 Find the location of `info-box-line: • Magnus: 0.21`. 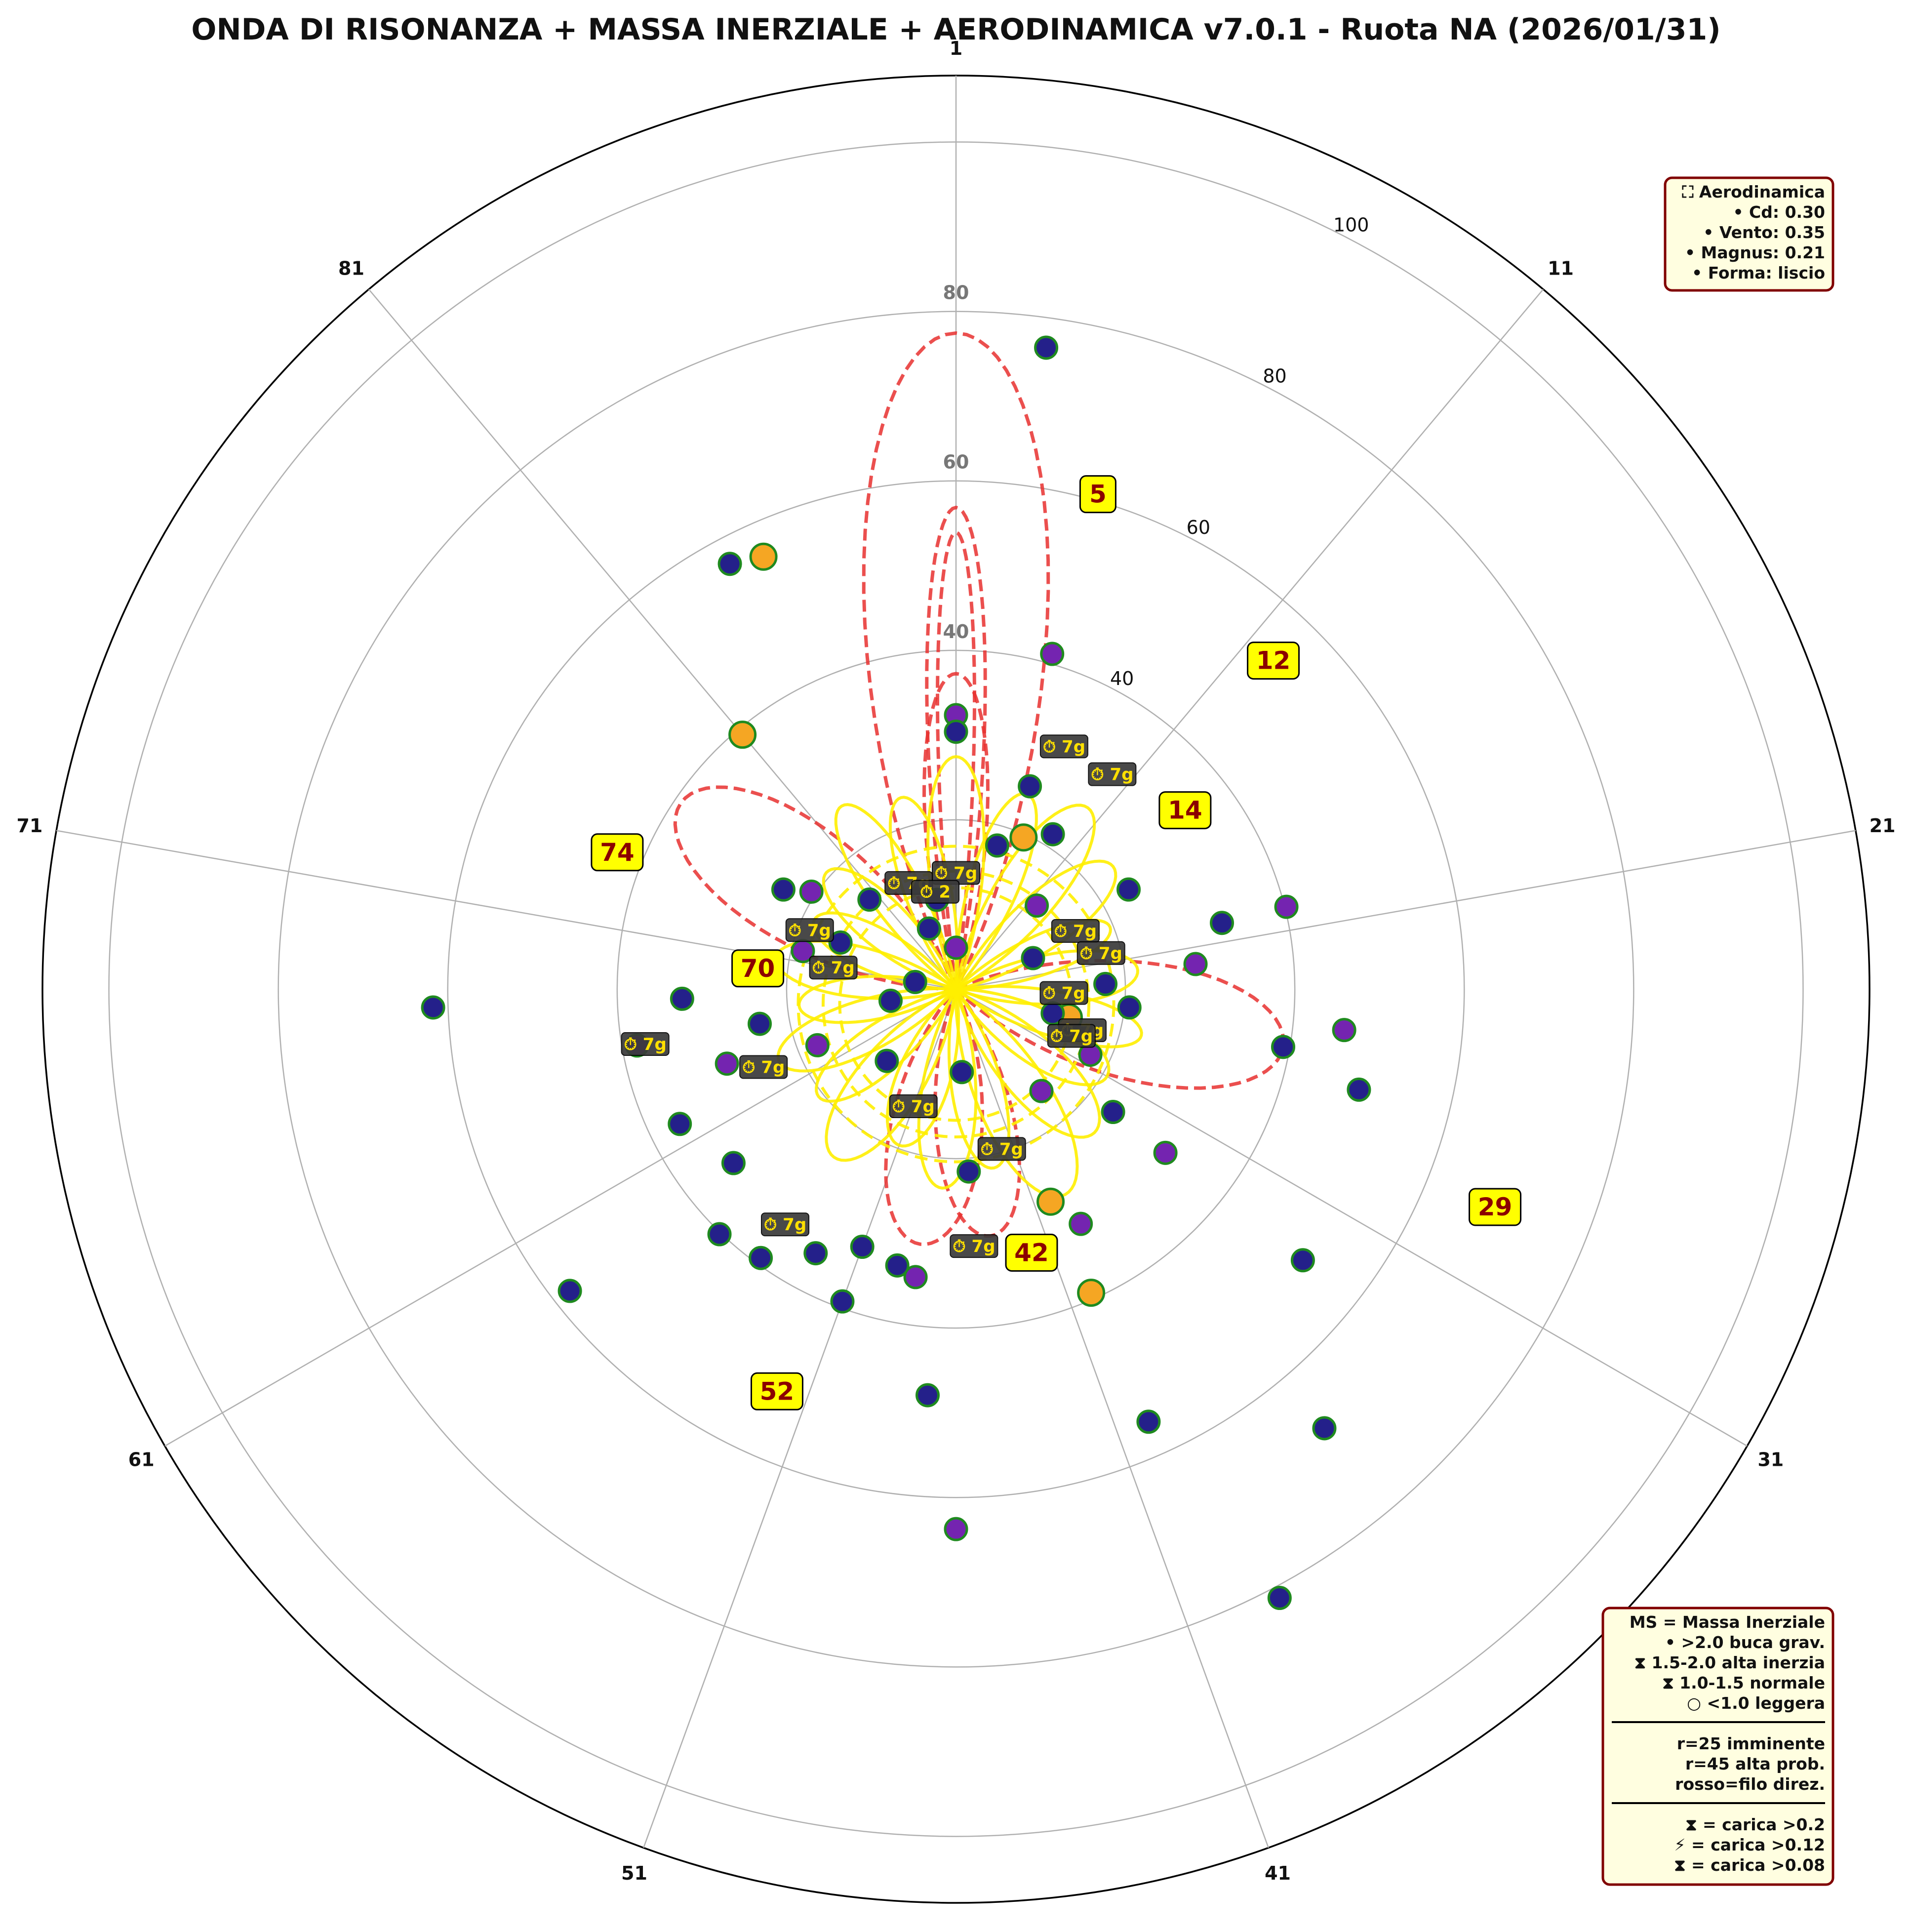

info-box-line: • Magnus: 0.21 is located at coordinates (1755, 252).